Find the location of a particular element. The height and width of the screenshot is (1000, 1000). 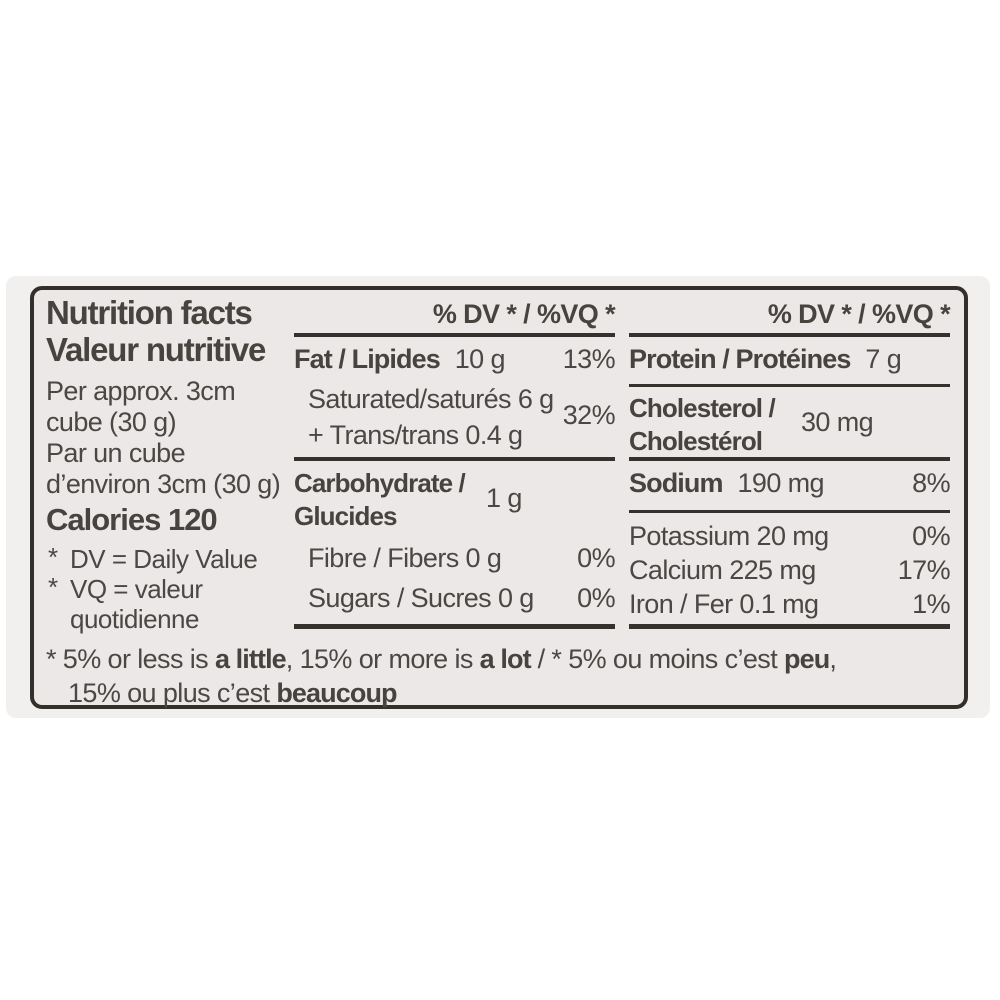

serving-line: cube (30 g) is located at coordinates (111, 422).